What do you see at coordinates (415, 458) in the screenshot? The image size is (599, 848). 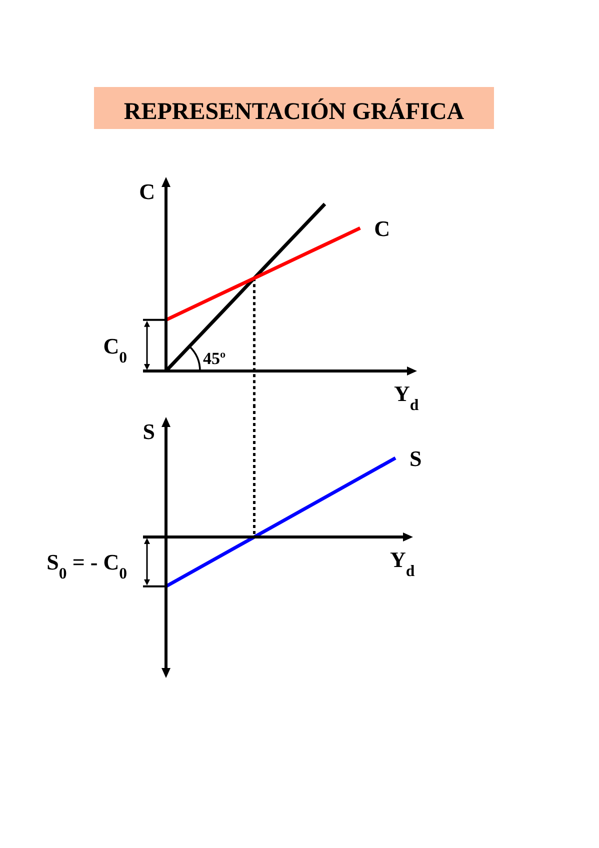 I see `series-label: S` at bounding box center [415, 458].